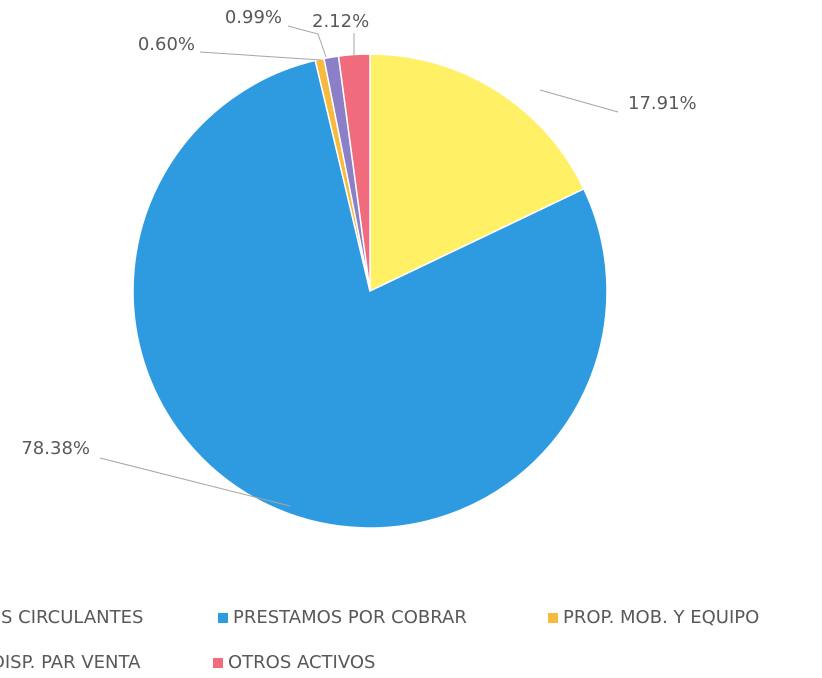  Describe the element at coordinates (662, 103) in the screenshot. I see `data-label: 17.91%` at that location.